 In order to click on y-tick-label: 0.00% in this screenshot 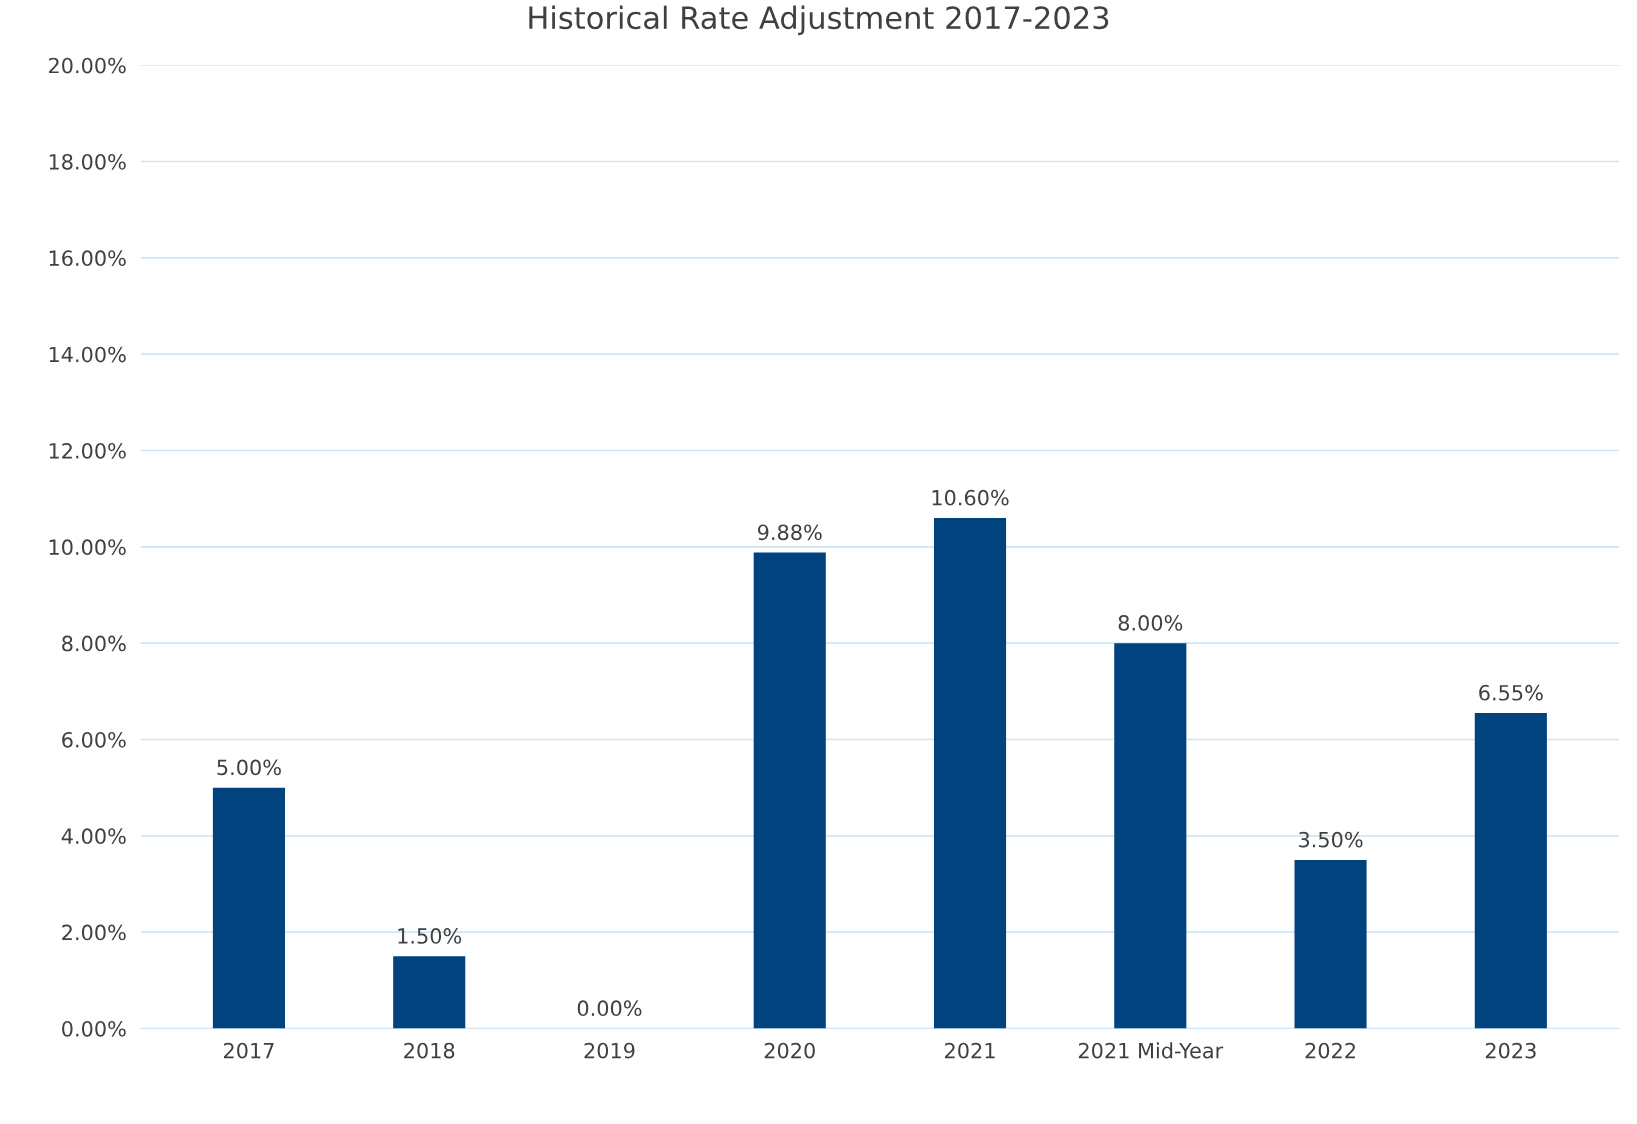, I will do `click(94, 1028)`.